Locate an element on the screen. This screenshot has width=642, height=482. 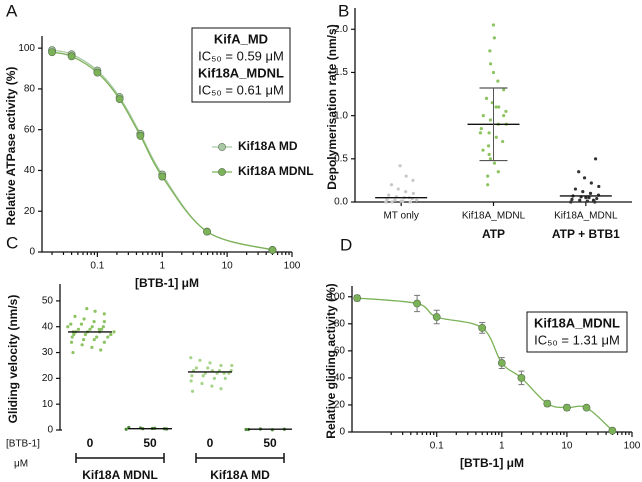
fit-line is located at coordinates (485, 364).